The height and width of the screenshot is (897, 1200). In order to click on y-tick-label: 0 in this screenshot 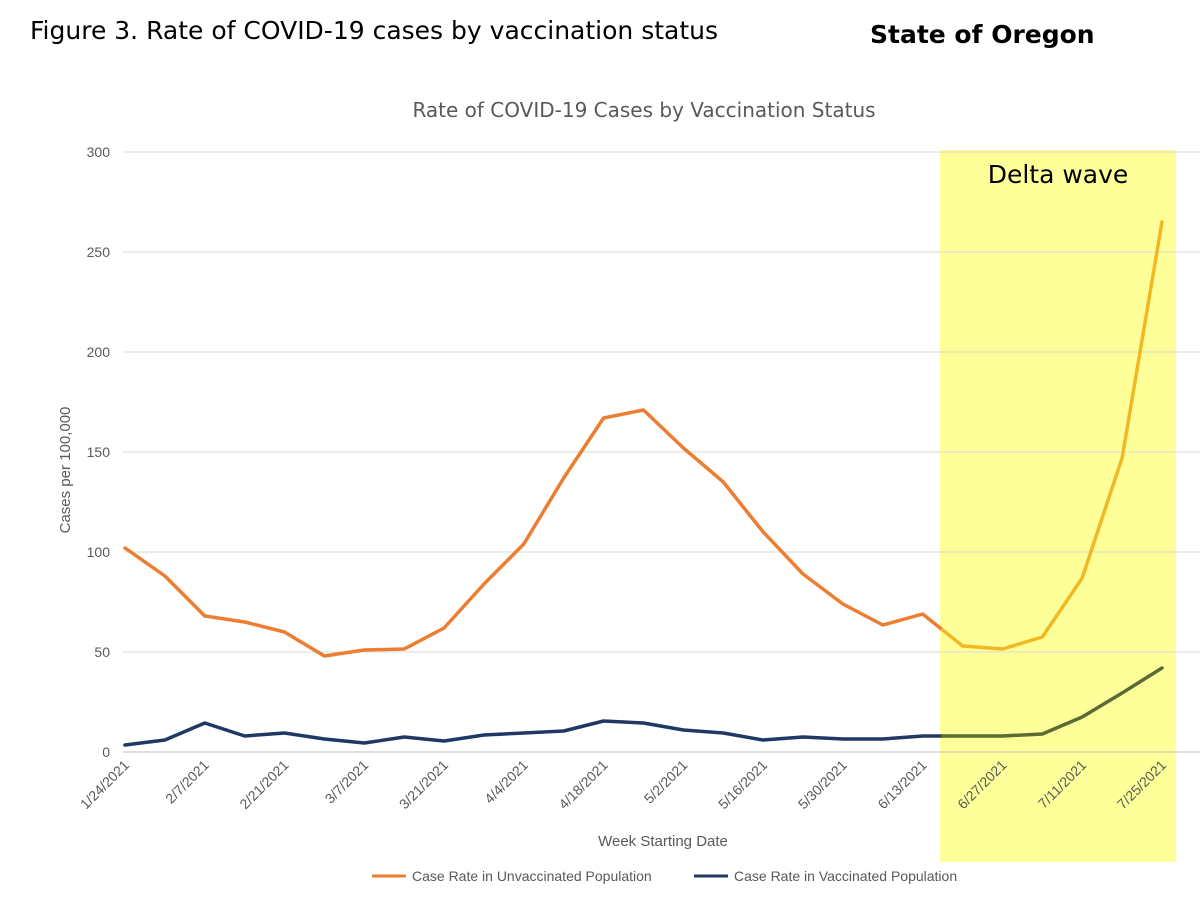, I will do `click(106, 752)`.